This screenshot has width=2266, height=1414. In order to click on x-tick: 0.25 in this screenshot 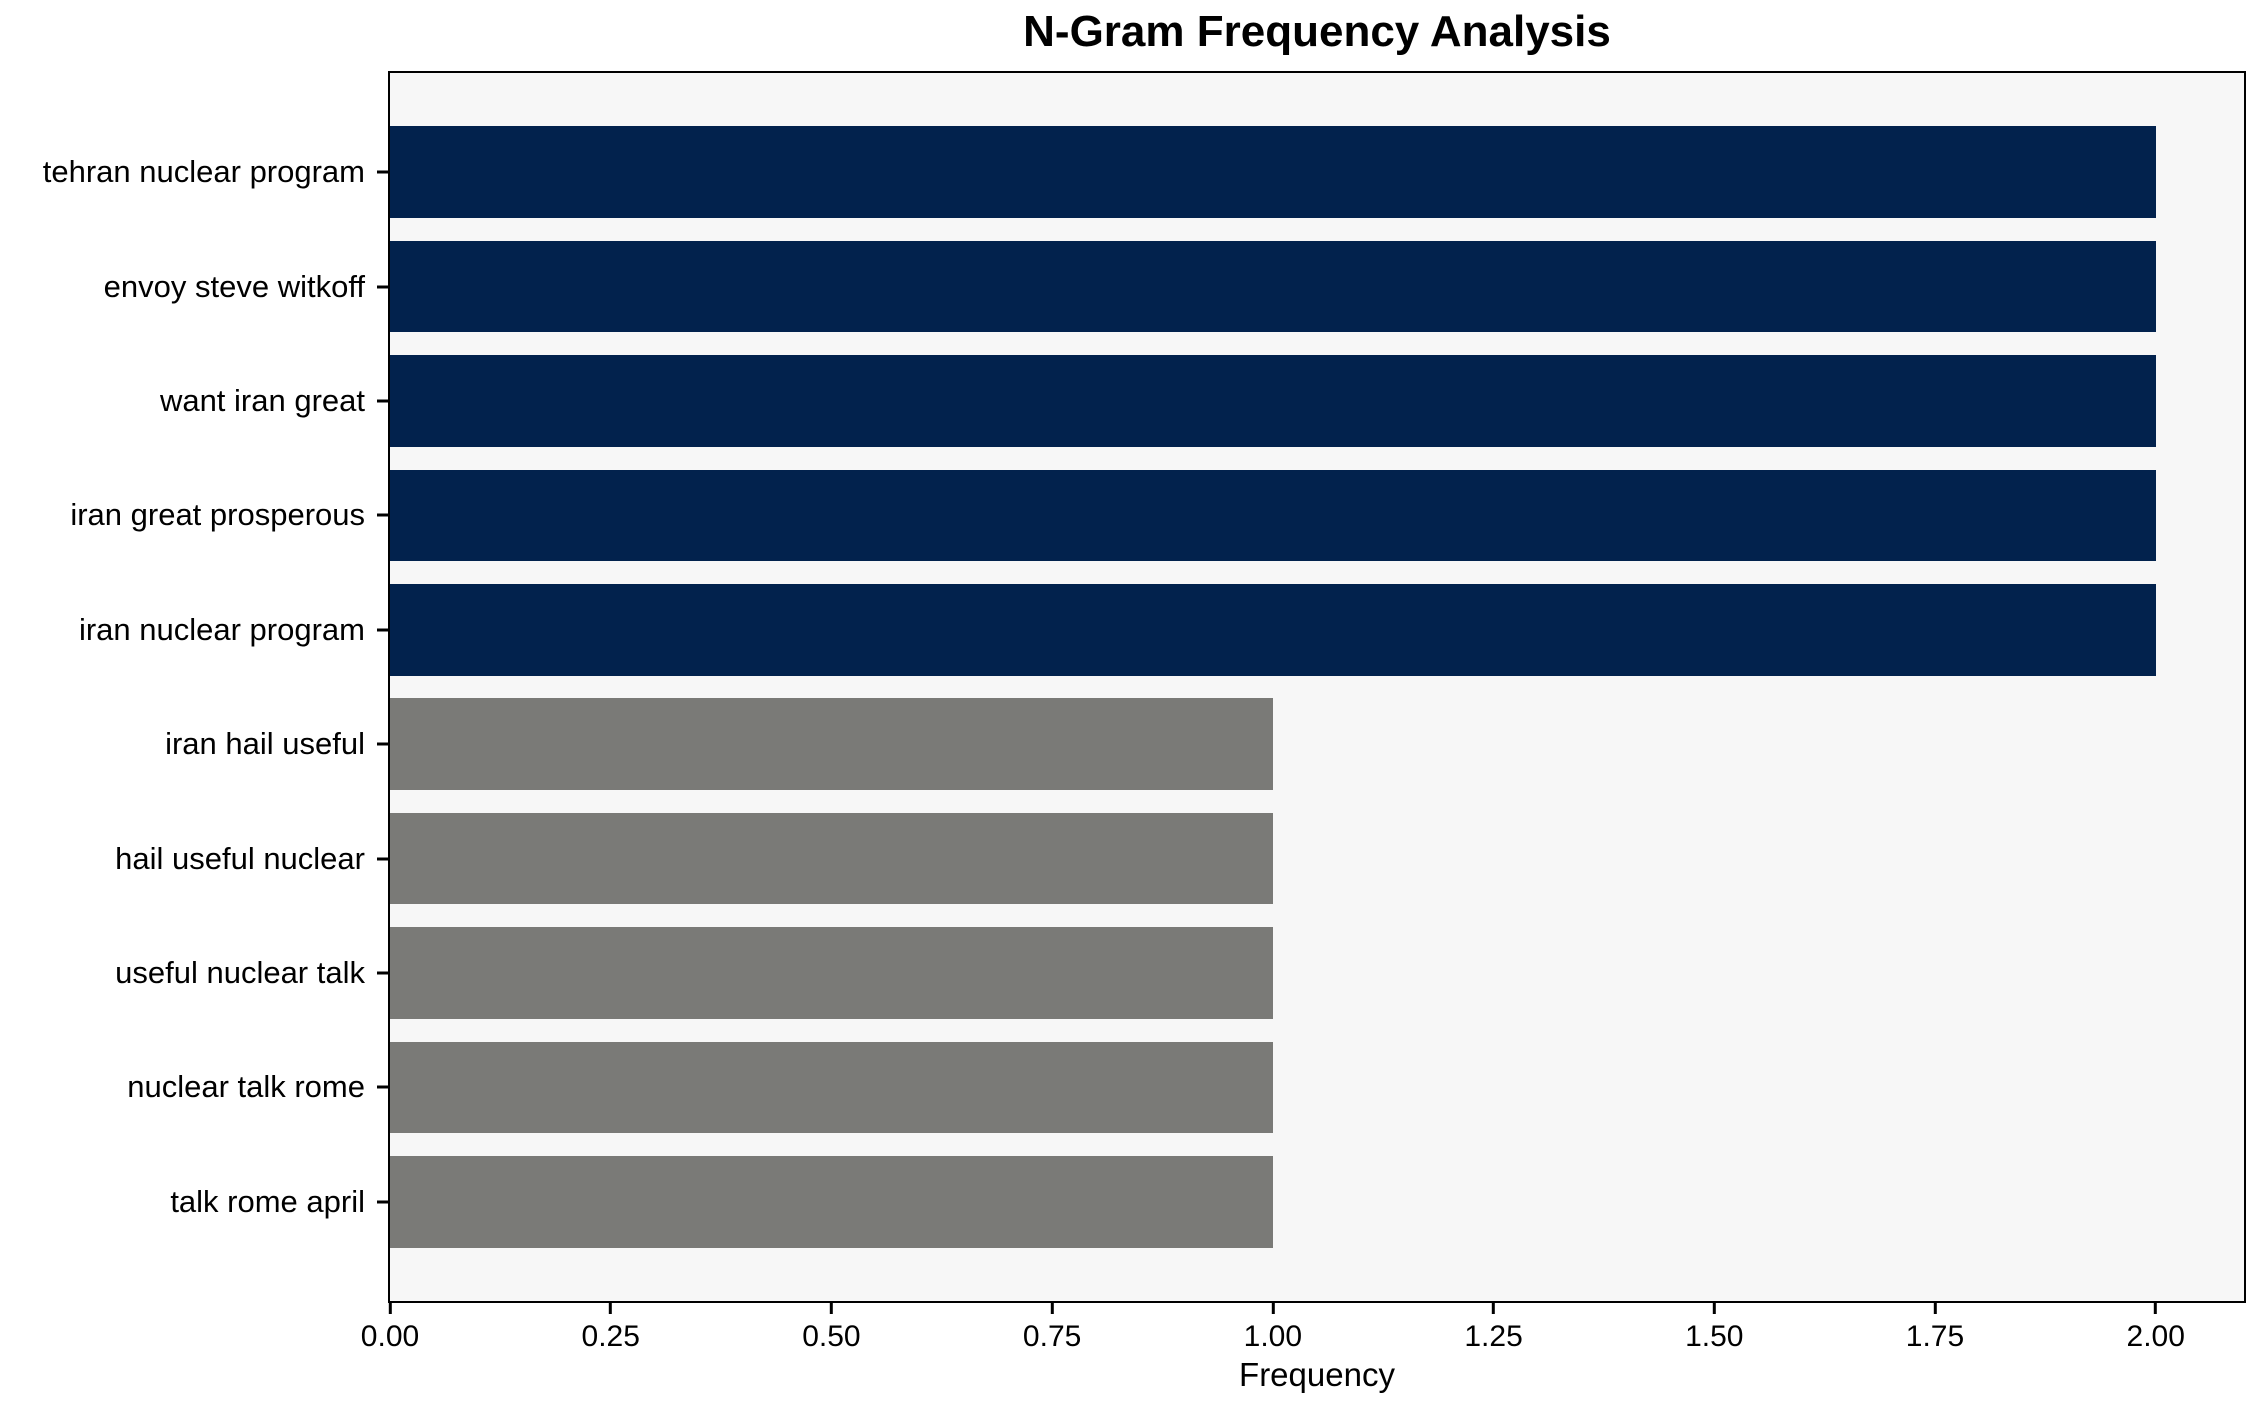, I will do `click(611, 1327)`.